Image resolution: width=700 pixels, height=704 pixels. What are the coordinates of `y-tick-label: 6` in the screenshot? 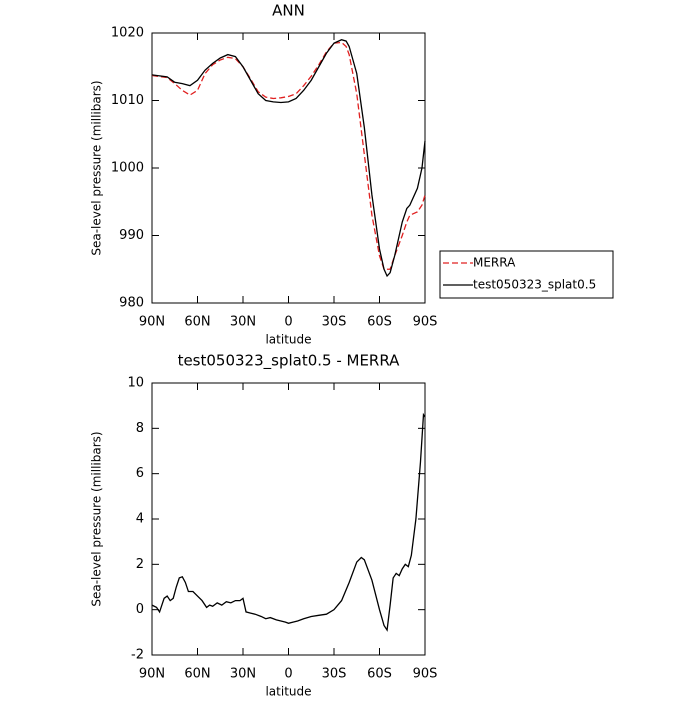 It's located at (140, 473).